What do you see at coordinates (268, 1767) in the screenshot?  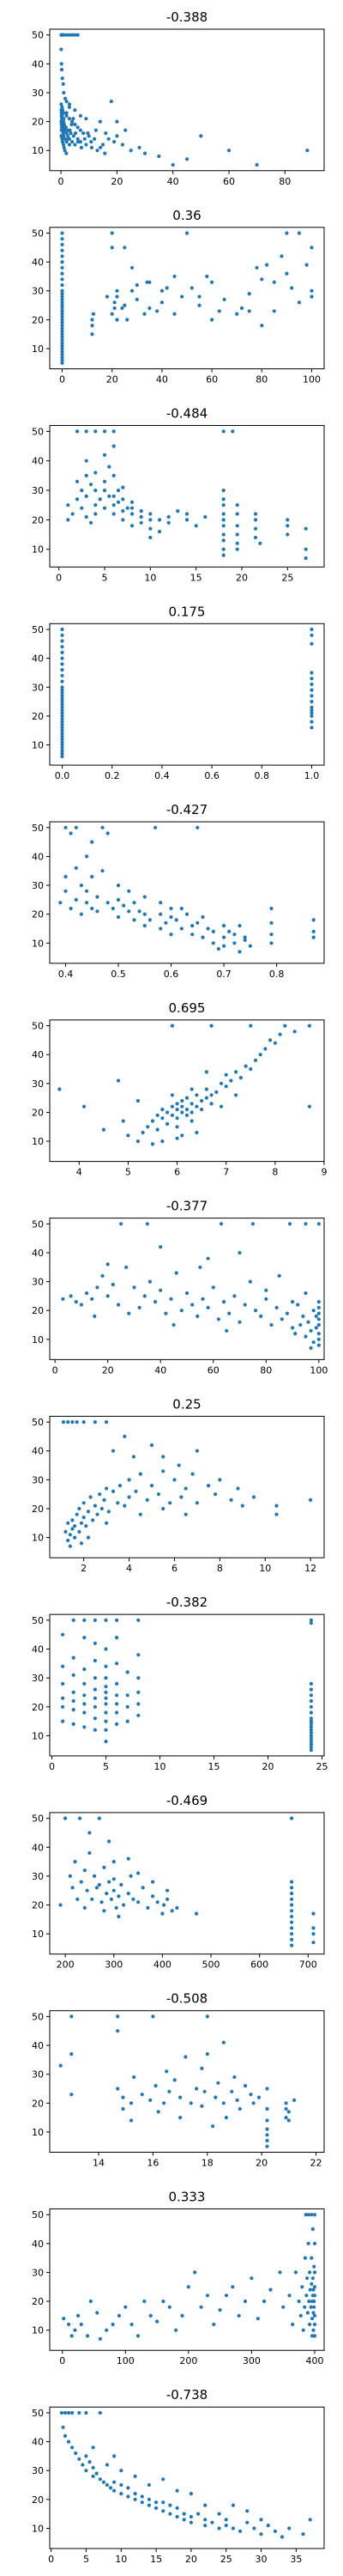 I see `x-tick-label: 20` at bounding box center [268, 1767].